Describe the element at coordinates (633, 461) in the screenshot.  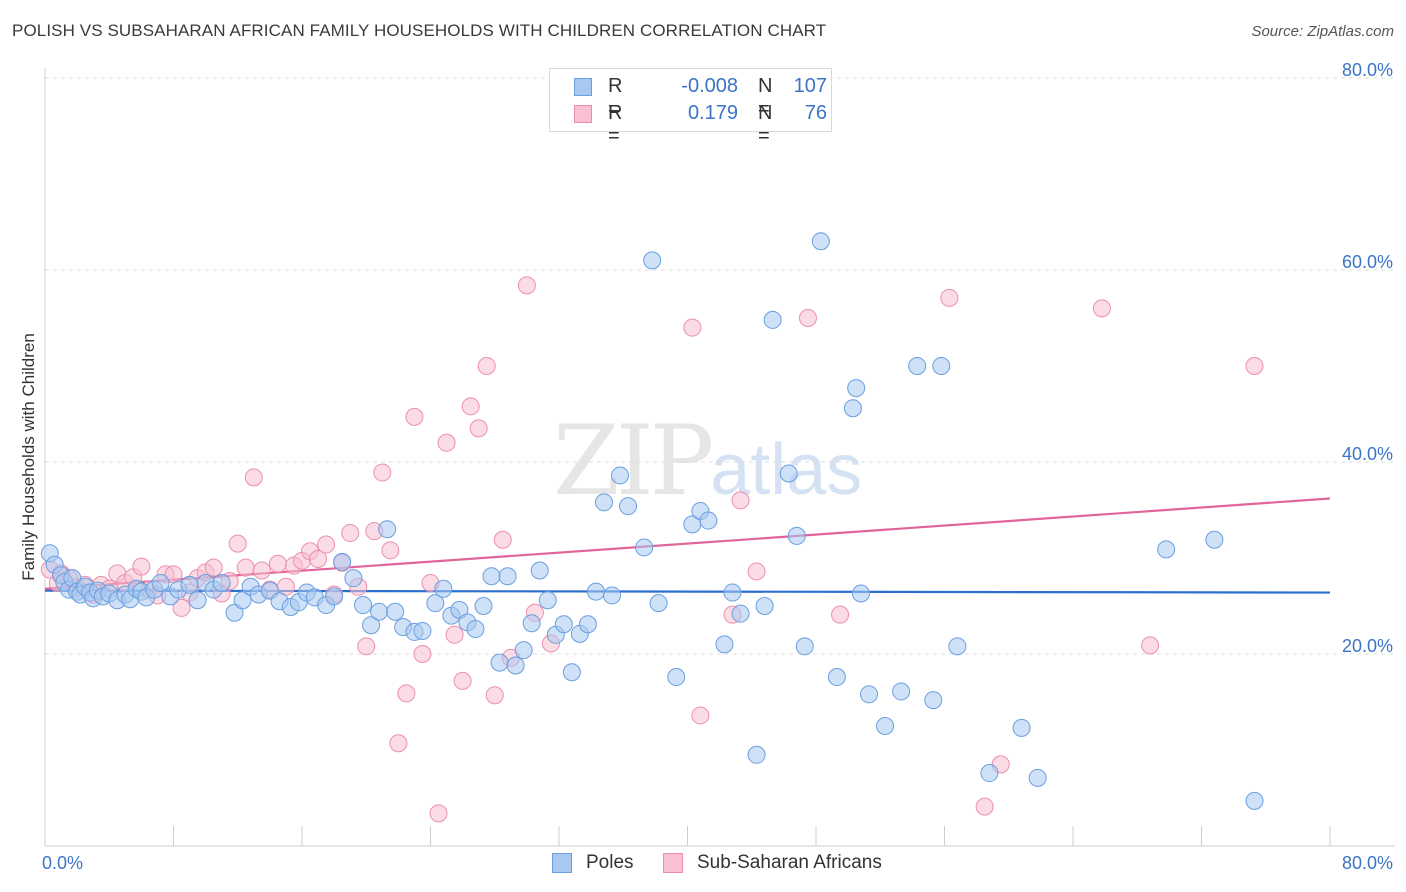
I see `watermark-zip: ZIP` at that location.